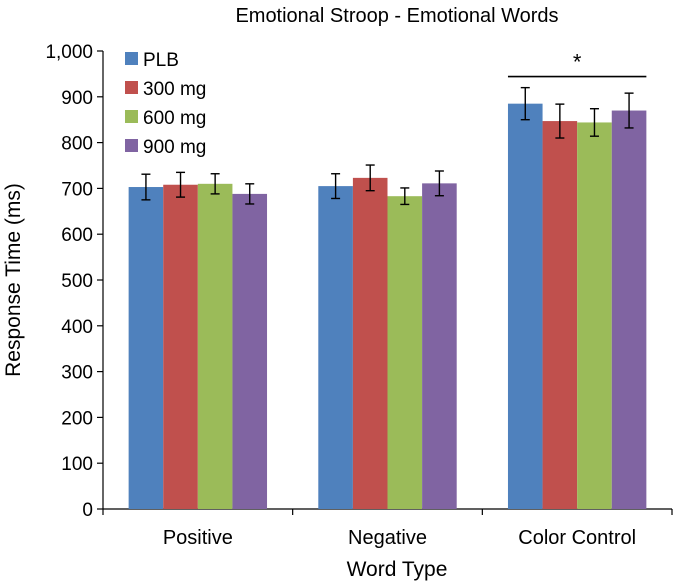 Image resolution: width=680 pixels, height=586 pixels. I want to click on legend-label: 600 mg, so click(174, 118).